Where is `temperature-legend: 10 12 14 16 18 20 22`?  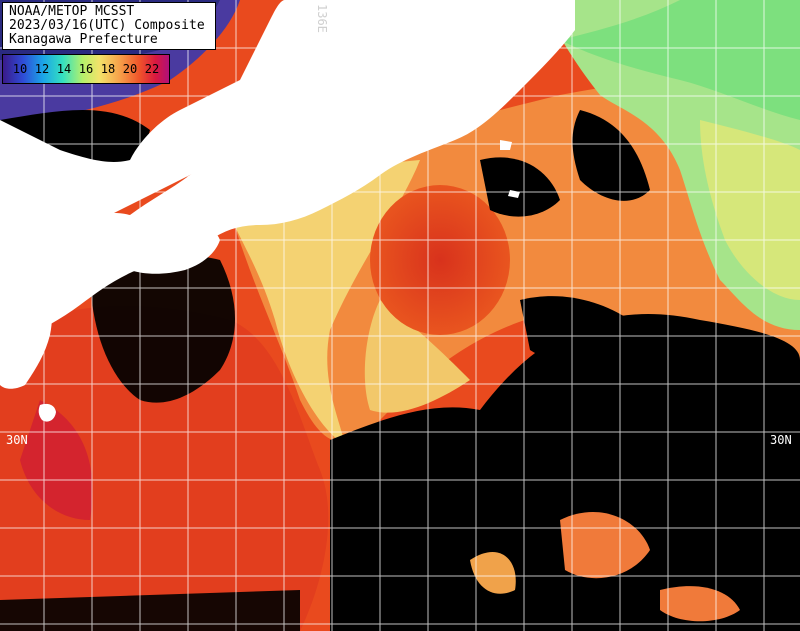 temperature-legend: 10 12 14 16 18 20 22 is located at coordinates (86, 69).